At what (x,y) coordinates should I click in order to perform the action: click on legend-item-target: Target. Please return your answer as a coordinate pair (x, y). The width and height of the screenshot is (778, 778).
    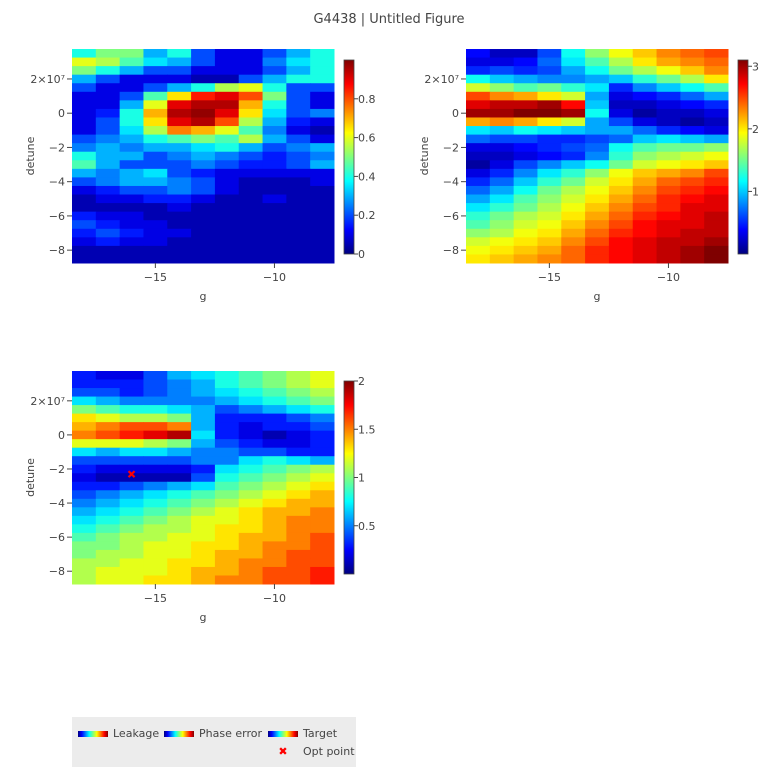
    Looking at the image, I should click on (302, 733).